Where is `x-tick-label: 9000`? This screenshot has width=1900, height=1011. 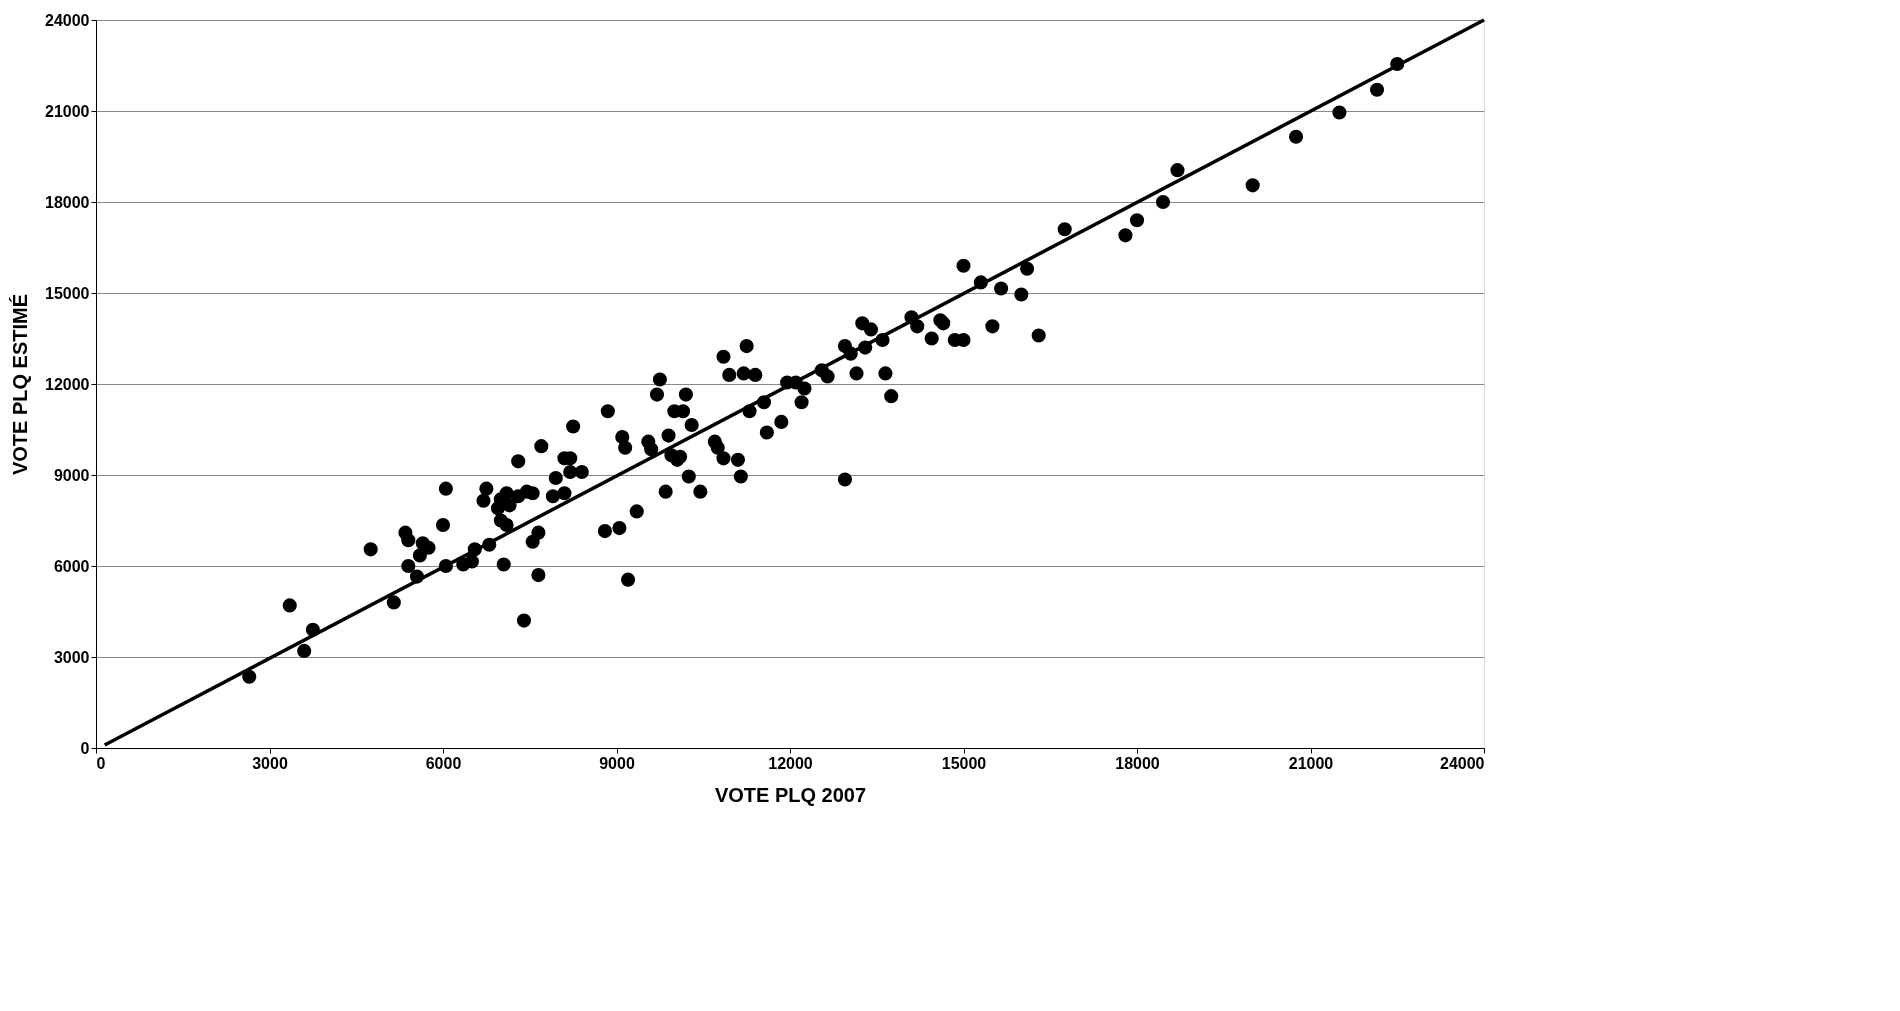 x-tick-label: 9000 is located at coordinates (617, 763).